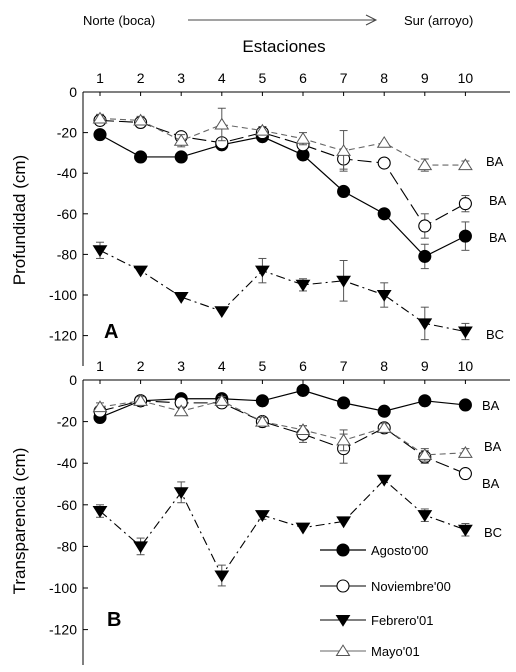 This screenshot has width=516, height=672. What do you see at coordinates (411, 586) in the screenshot?
I see `legend-label: Noviembre'00` at bounding box center [411, 586].